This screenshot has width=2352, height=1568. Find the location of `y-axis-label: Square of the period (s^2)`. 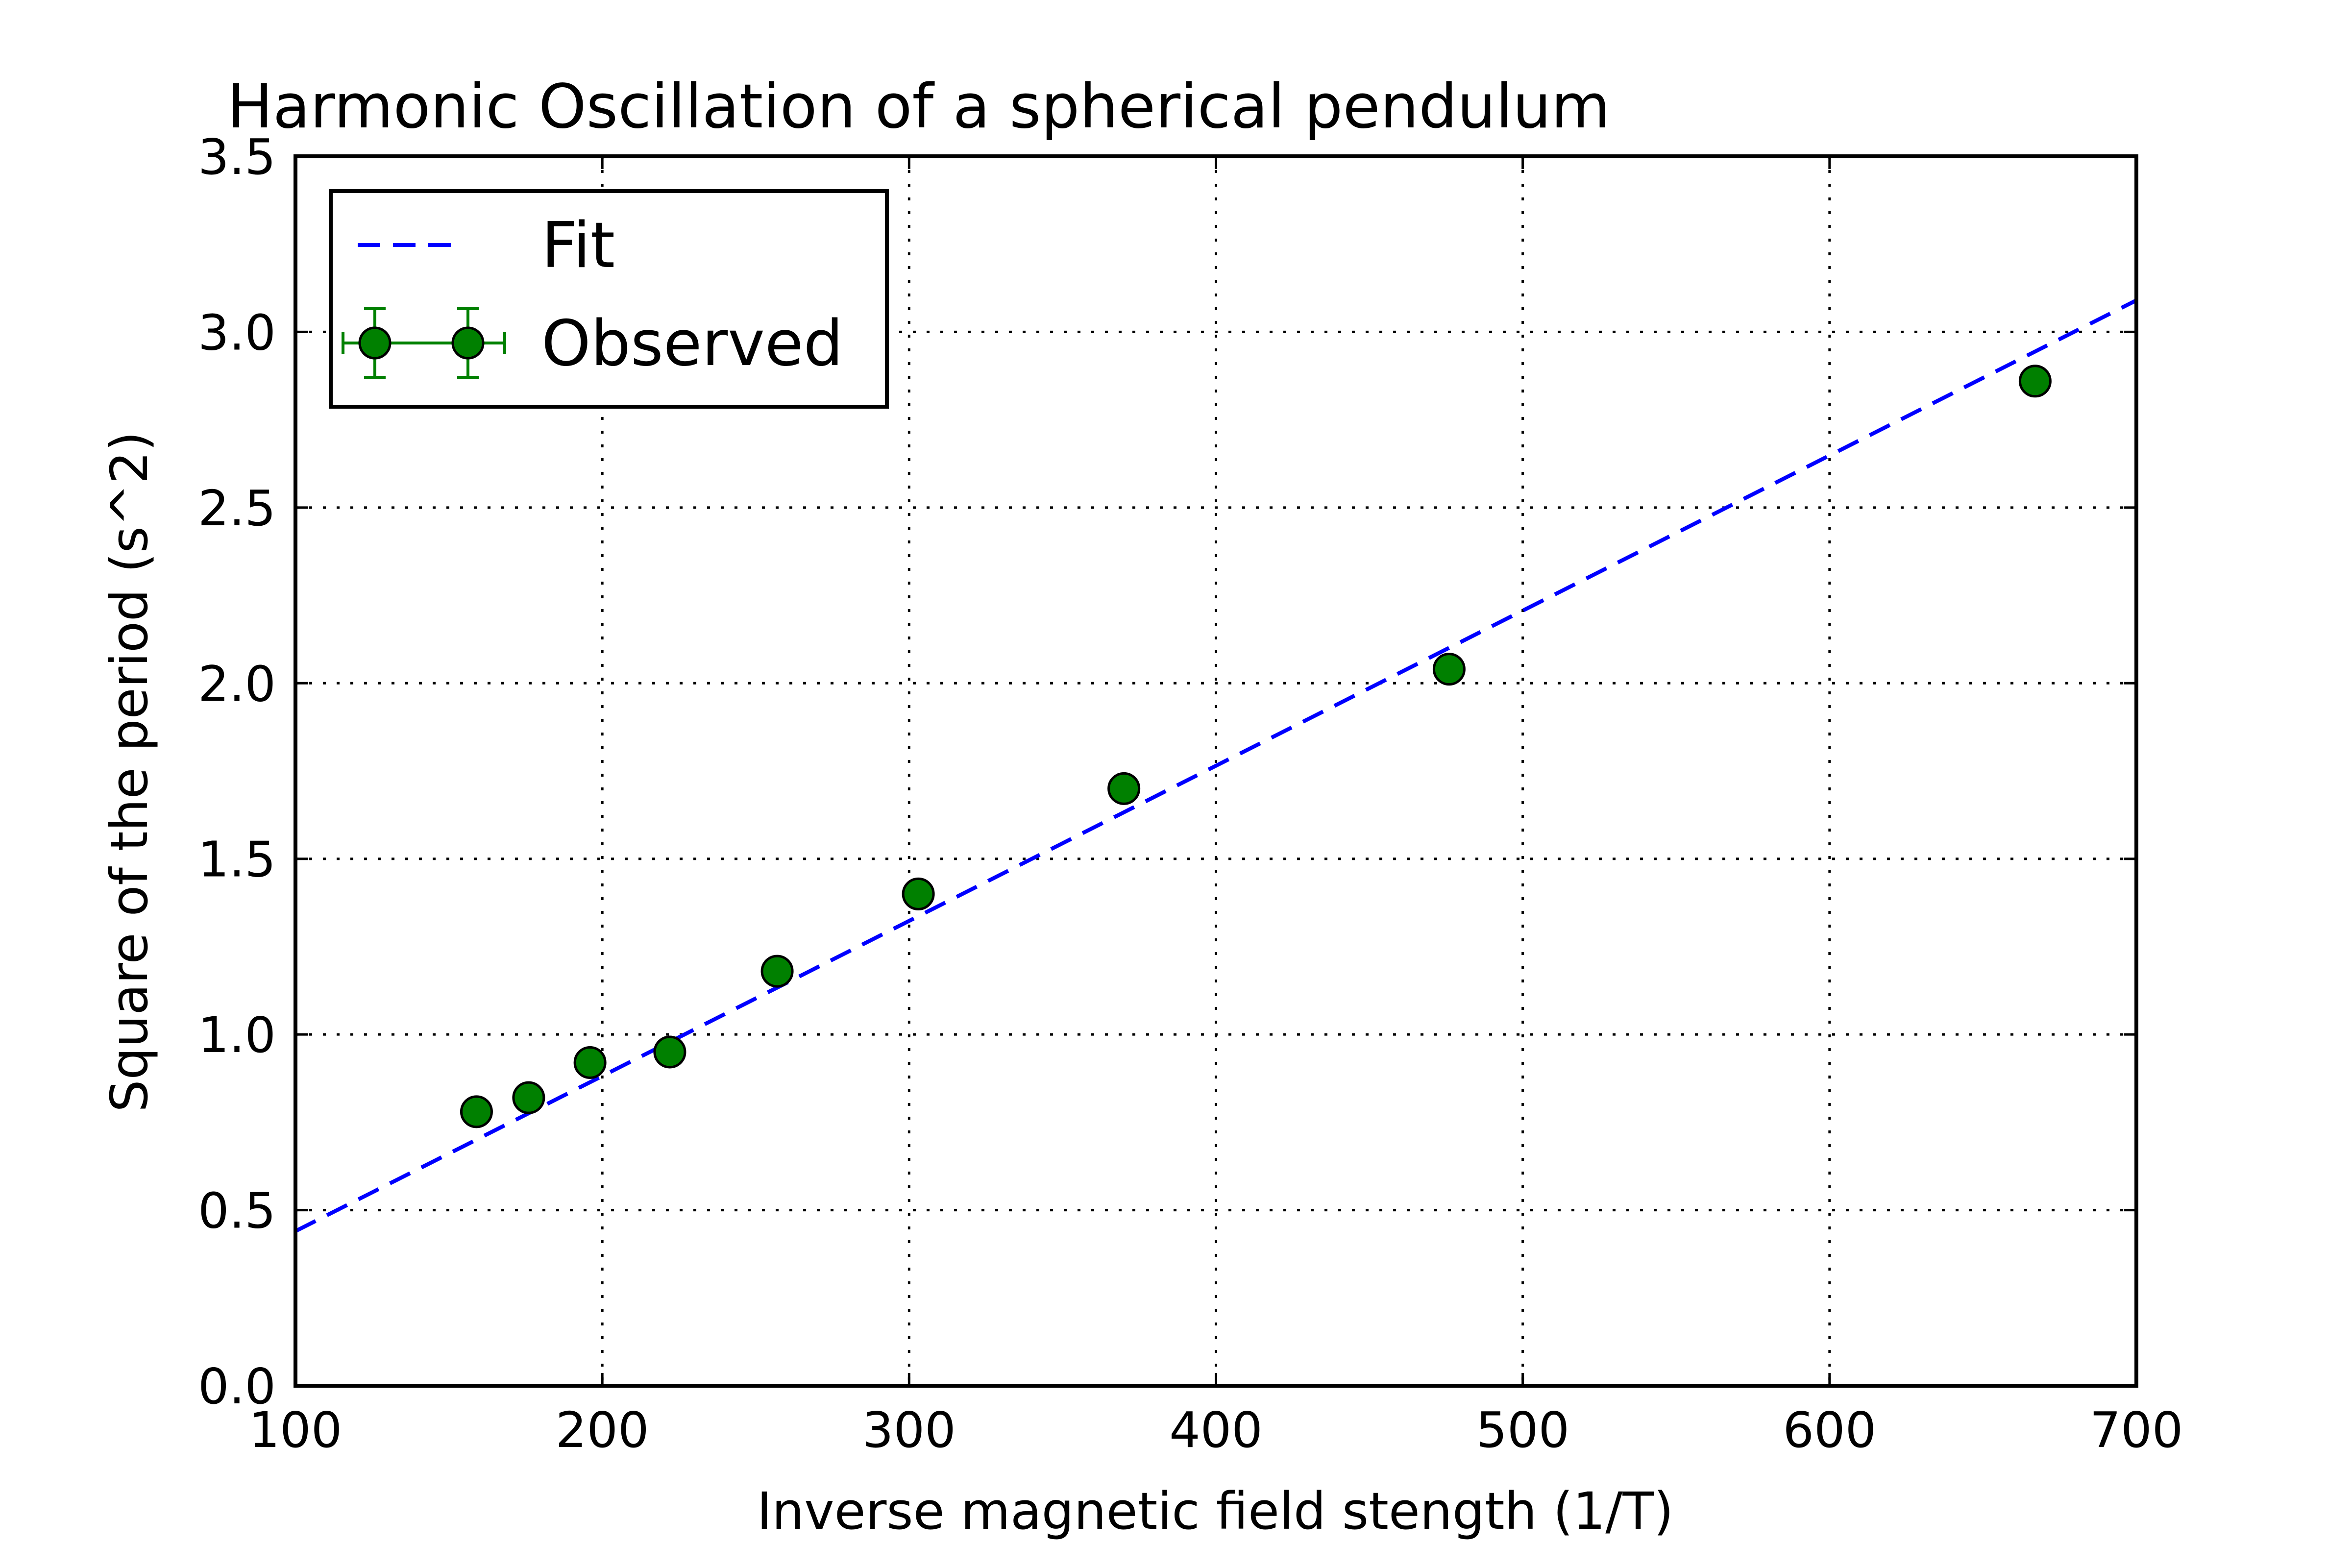

y-axis-label: Square of the period (s^2) is located at coordinates (129, 771).